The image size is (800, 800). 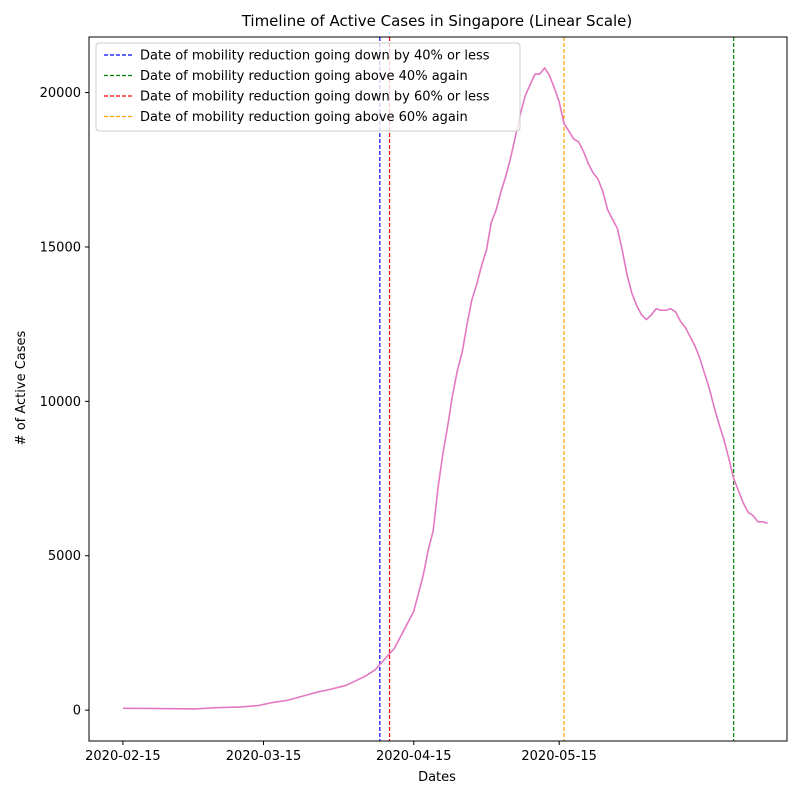 I want to click on legend-box, so click(x=308, y=87).